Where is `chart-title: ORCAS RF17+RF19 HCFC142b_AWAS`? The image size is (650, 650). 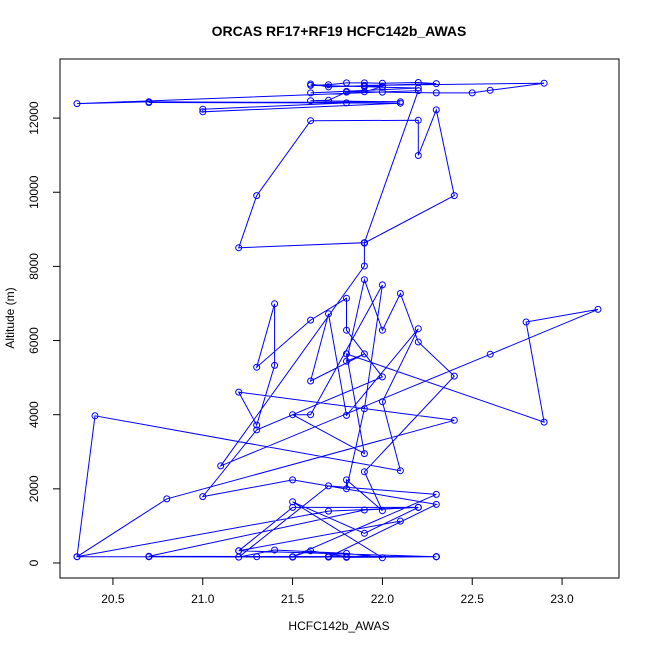 chart-title: ORCAS RF17+RF19 HCFC142b_AWAS is located at coordinates (339, 31).